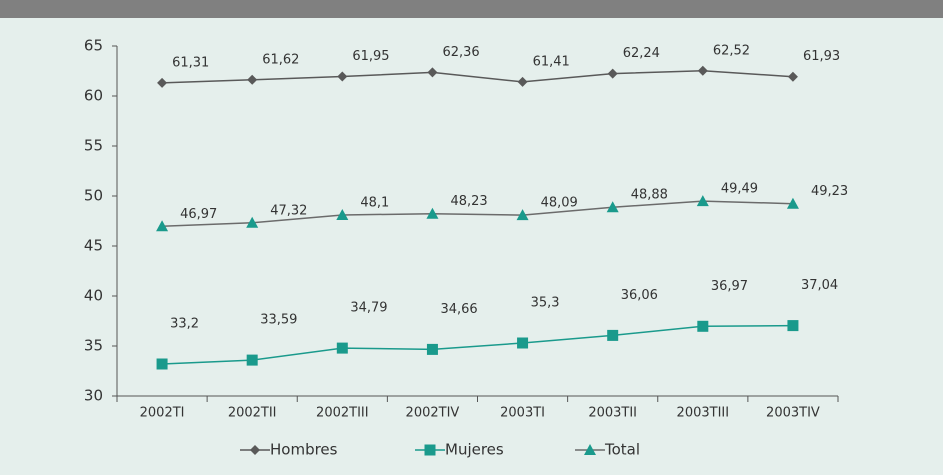  Describe the element at coordinates (551, 61) in the screenshot. I see `value-label: 61,41` at that location.